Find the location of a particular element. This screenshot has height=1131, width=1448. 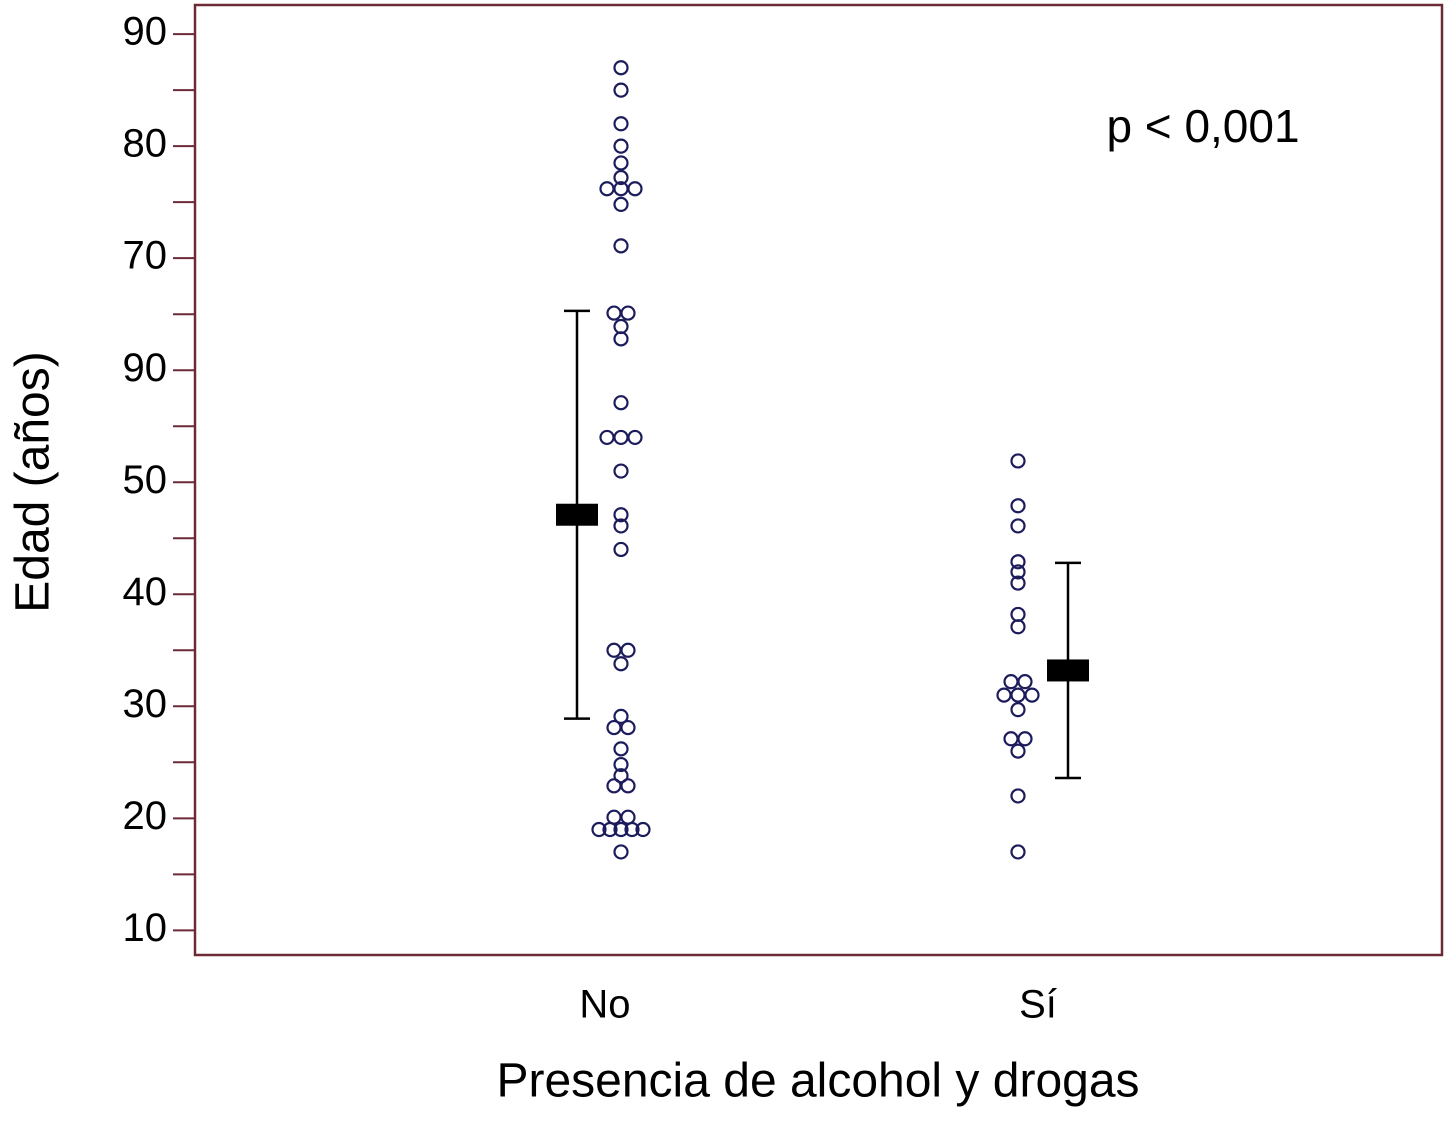

x-tick-label: Sí is located at coordinates (1038, 1005).